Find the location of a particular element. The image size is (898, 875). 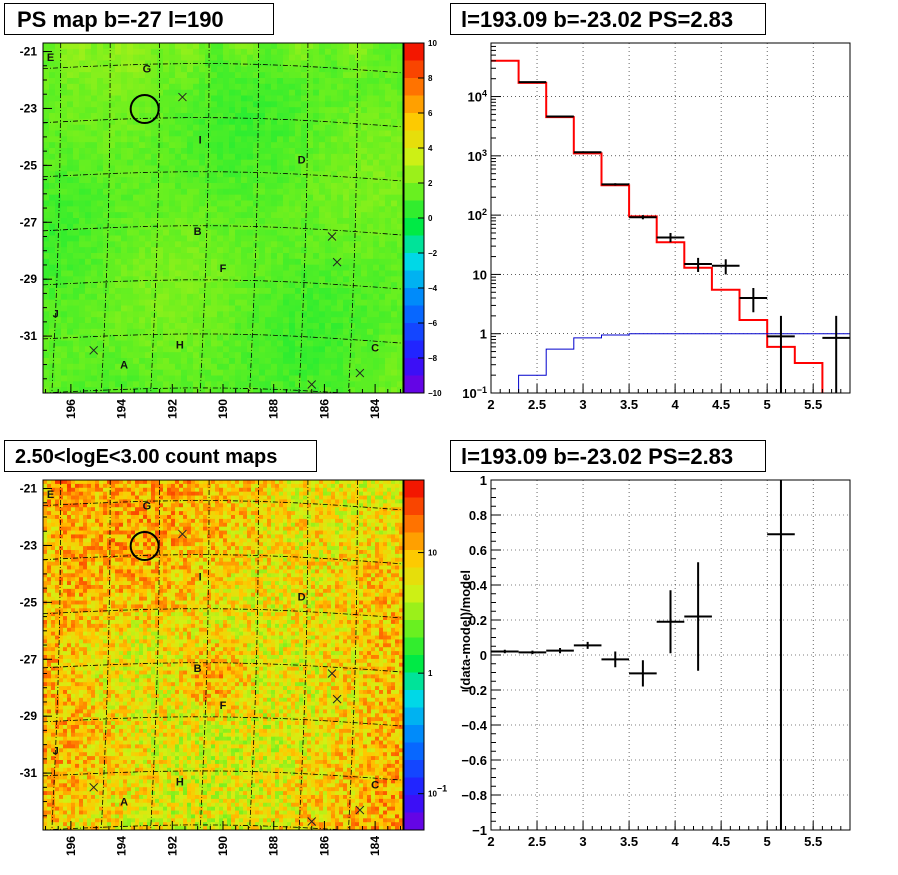

source-label-E: E is located at coordinates (50, 495).